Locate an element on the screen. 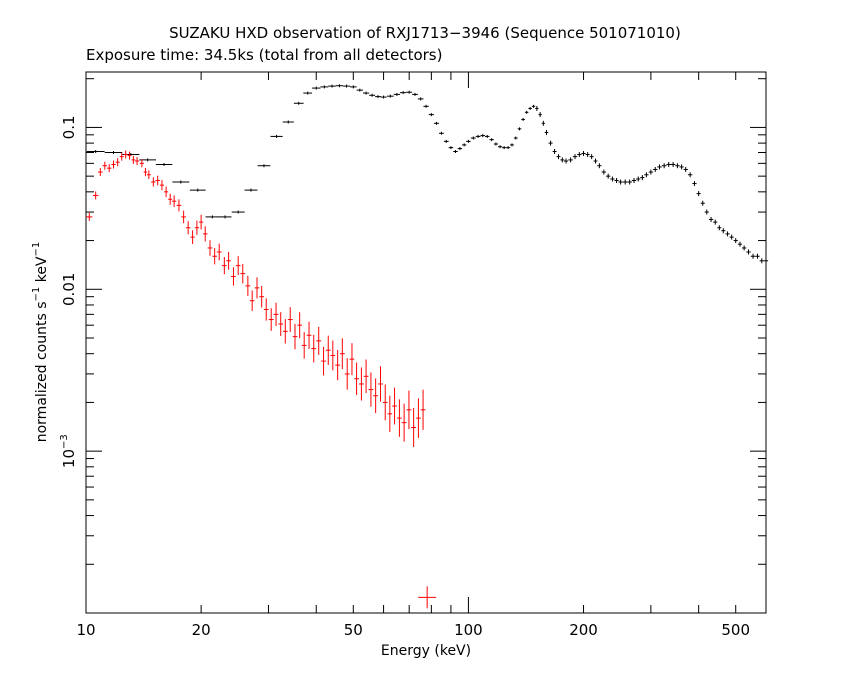  y-axis-title-exp1: −1 is located at coordinates (36, 294).